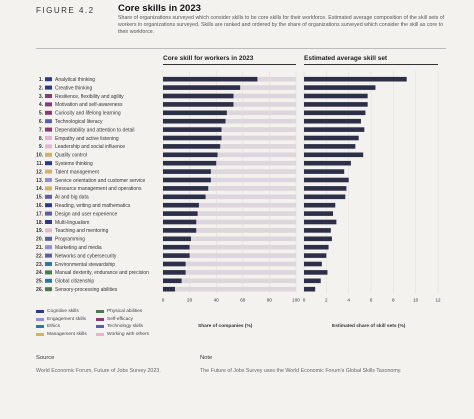 The image size is (474, 419). Describe the element at coordinates (41, 130) in the screenshot. I see `rank-label: 7.` at that location.